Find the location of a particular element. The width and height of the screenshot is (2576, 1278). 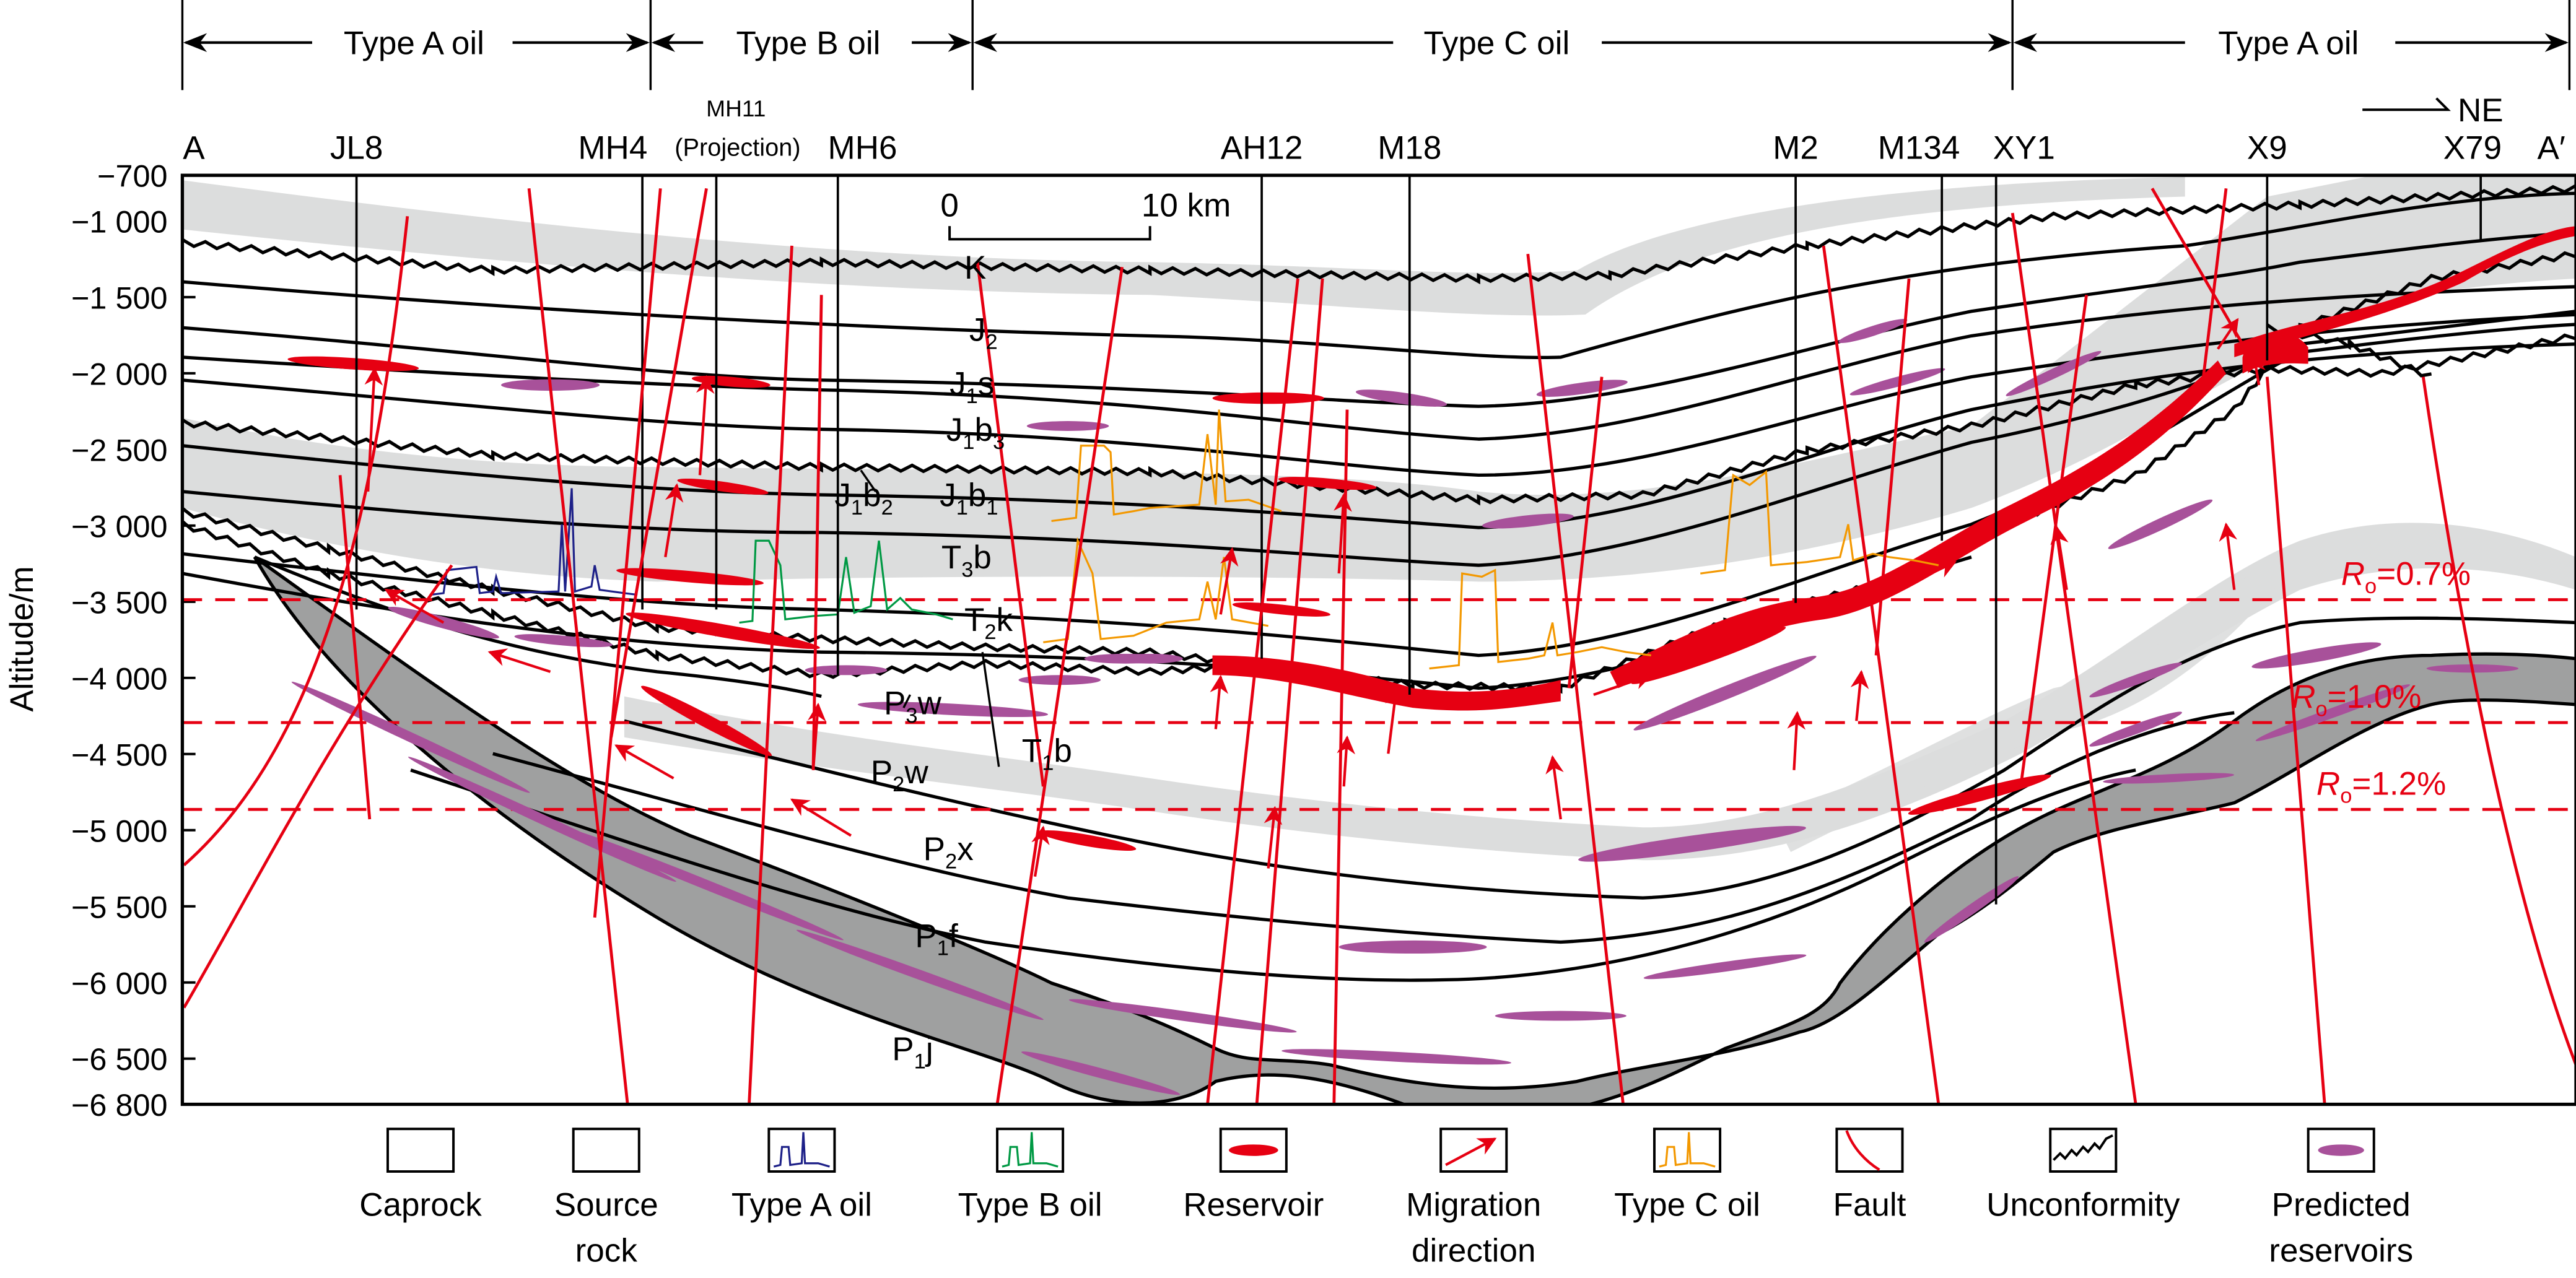

y-tick-label: −2 500 is located at coordinates (119, 449).